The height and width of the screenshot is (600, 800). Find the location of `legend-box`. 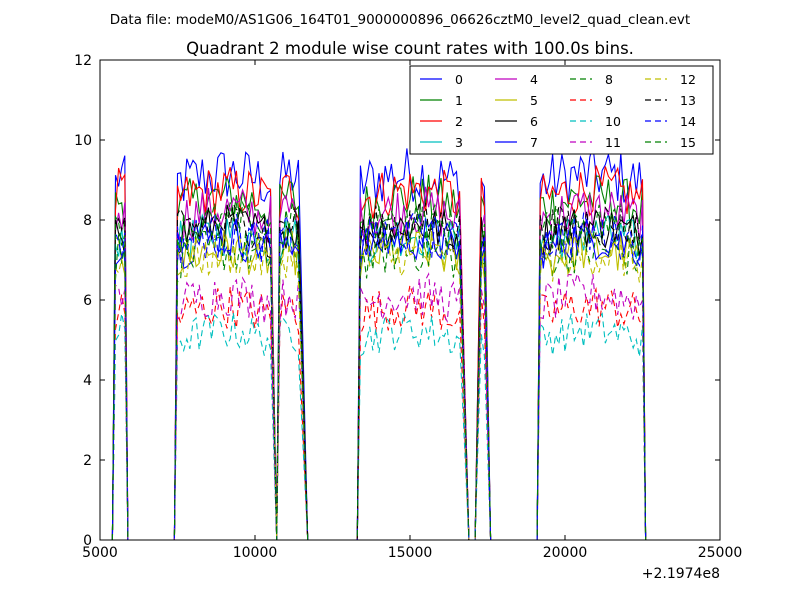

legend-box is located at coordinates (561, 110).